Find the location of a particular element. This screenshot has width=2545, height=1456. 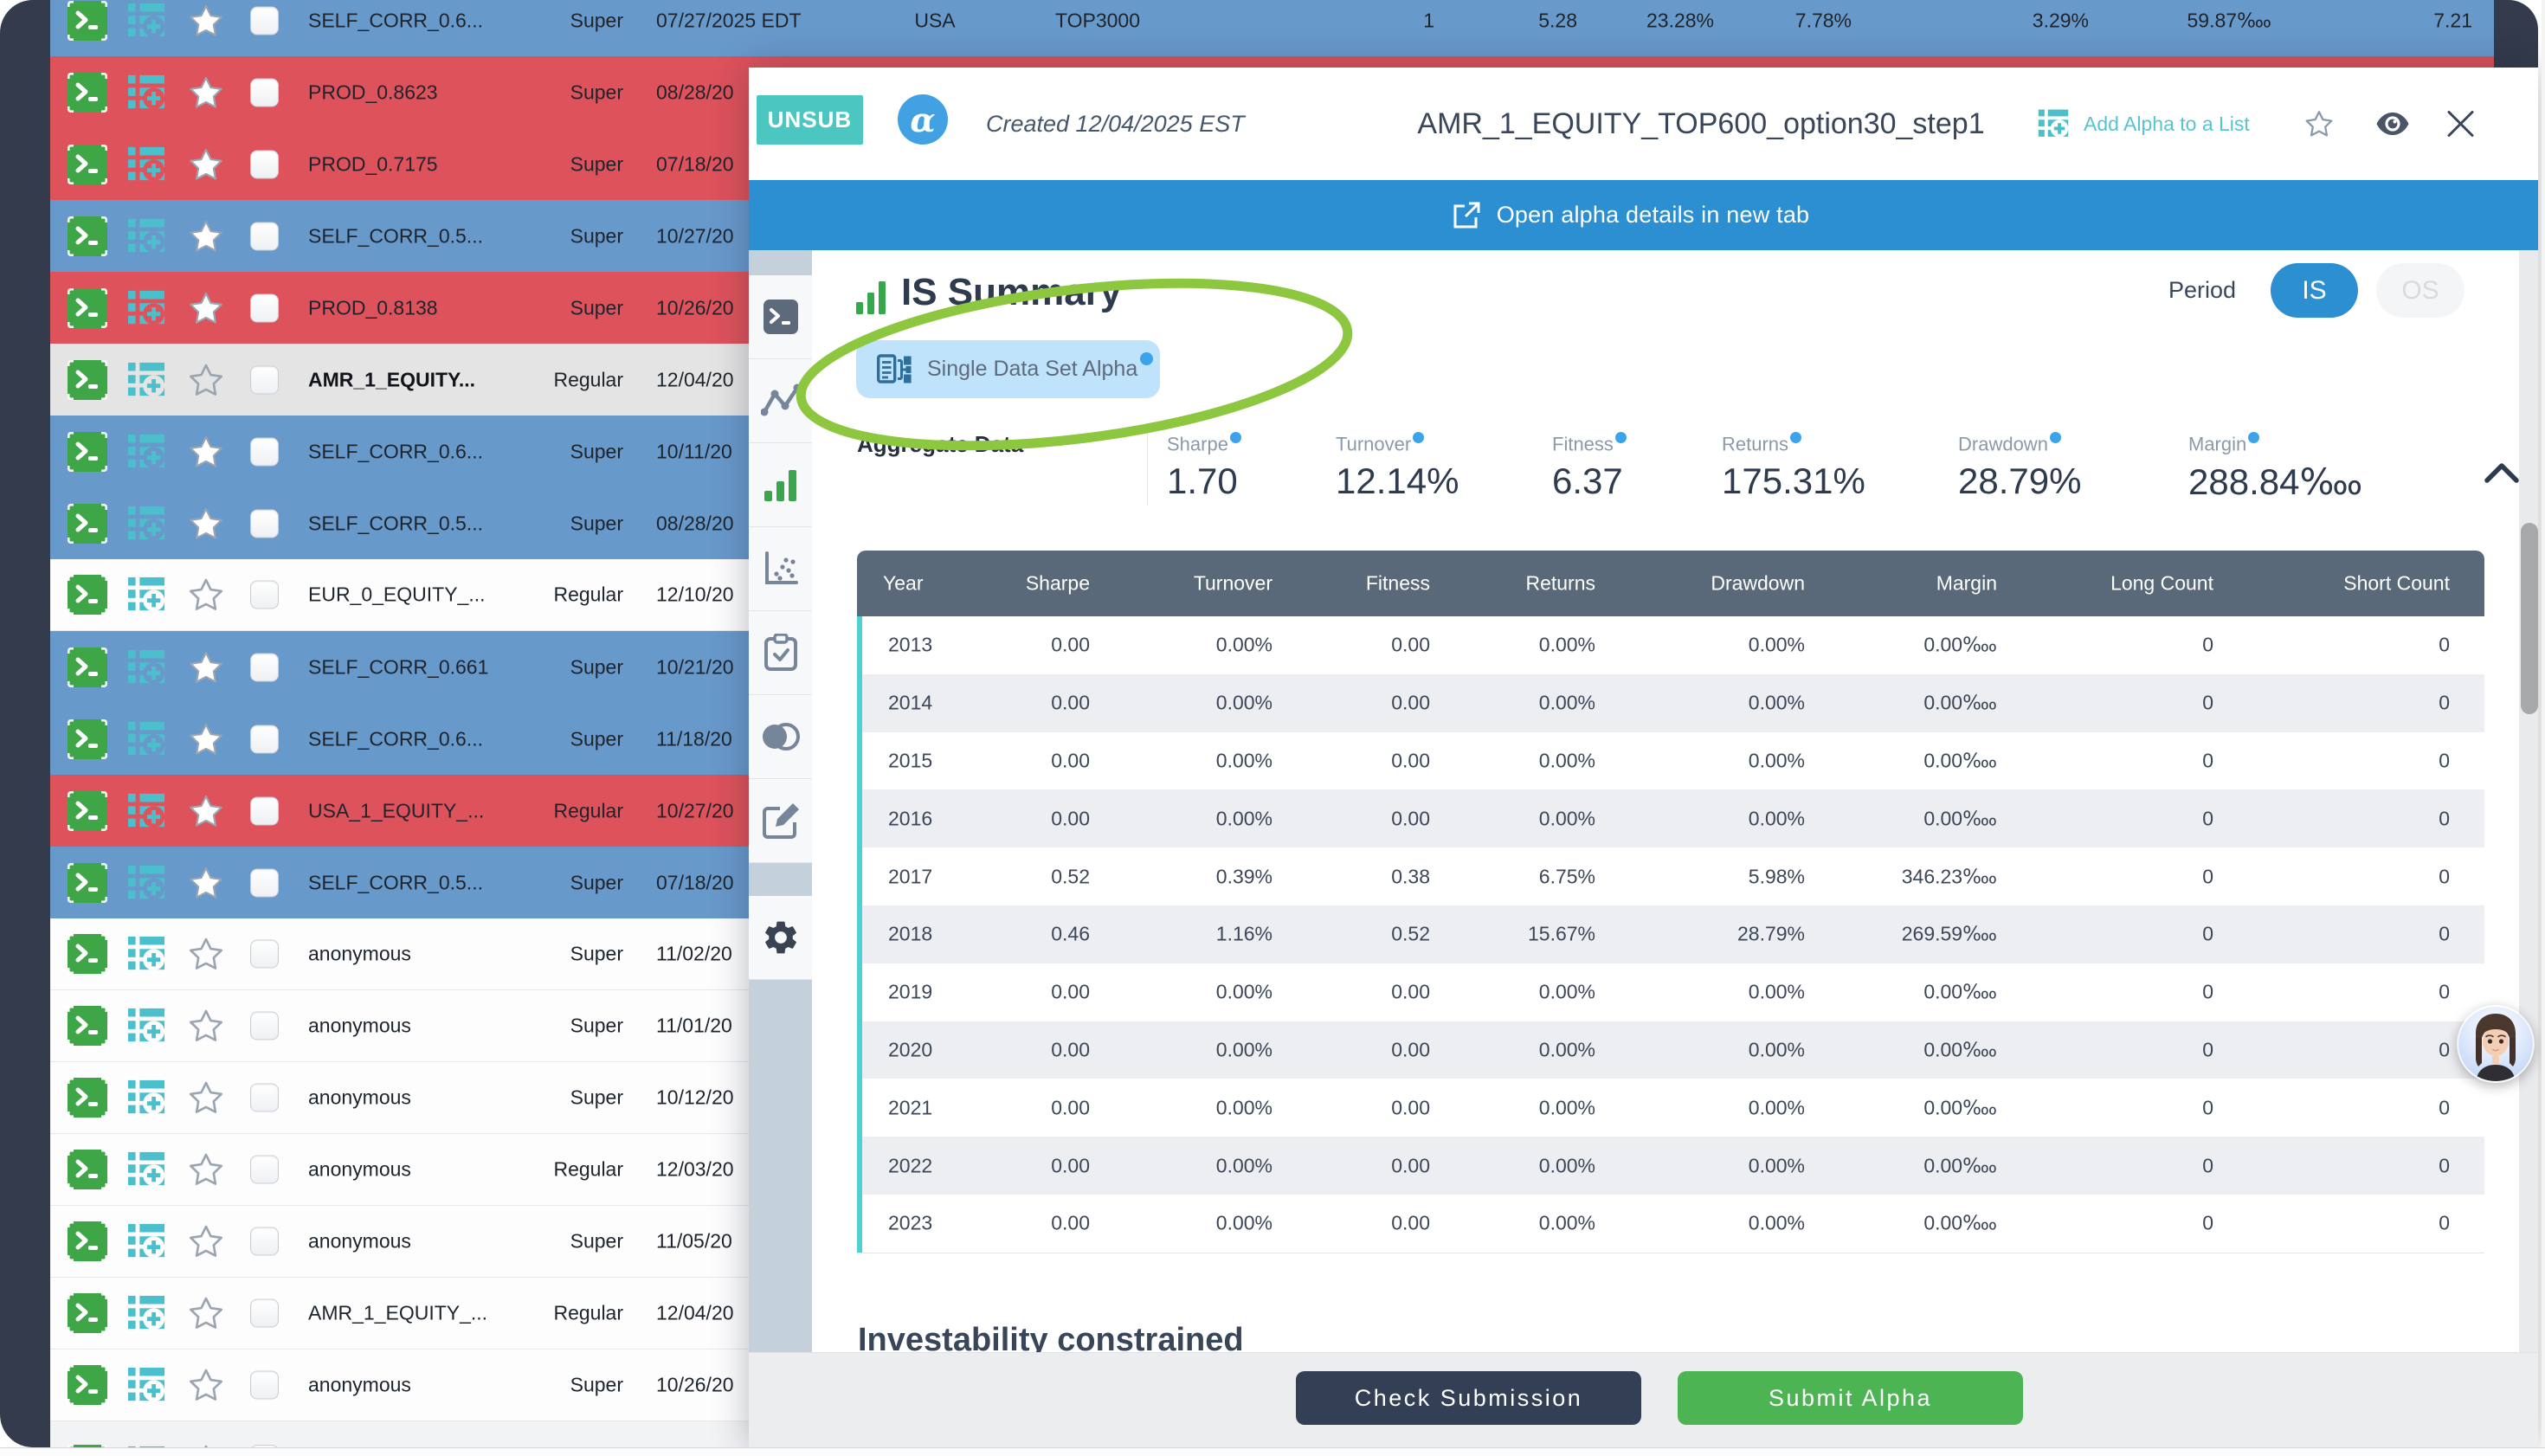

sidebar-item-edit is located at coordinates (781, 821).